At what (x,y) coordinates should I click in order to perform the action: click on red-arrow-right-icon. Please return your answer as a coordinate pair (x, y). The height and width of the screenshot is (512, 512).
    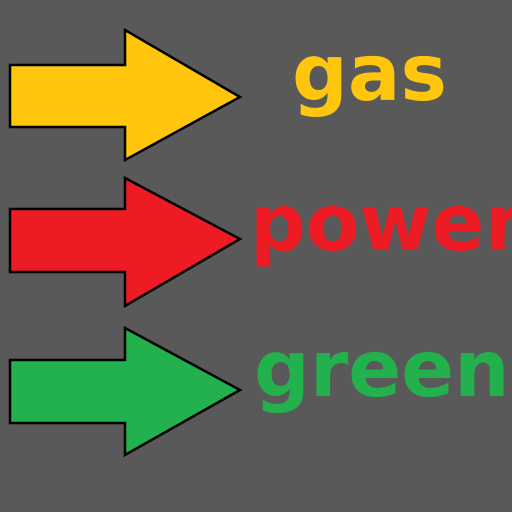
    Looking at the image, I should click on (125, 242).